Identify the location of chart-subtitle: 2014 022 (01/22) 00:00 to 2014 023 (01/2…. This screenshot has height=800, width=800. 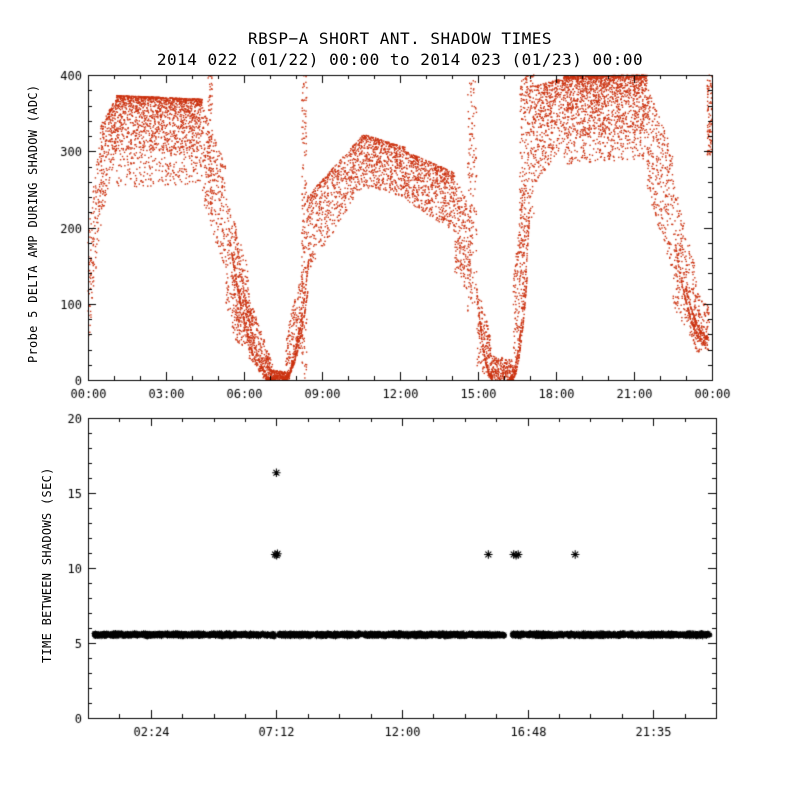
(400, 59).